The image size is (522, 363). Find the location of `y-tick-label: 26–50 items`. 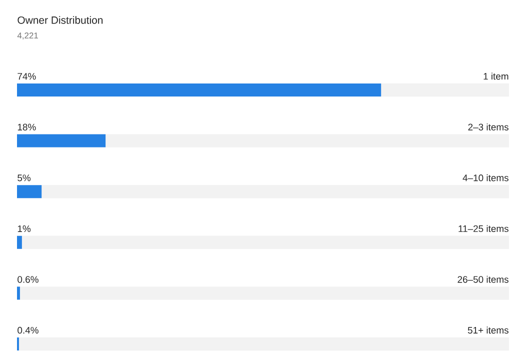

y-tick-label: 26–50 items is located at coordinates (483, 279).